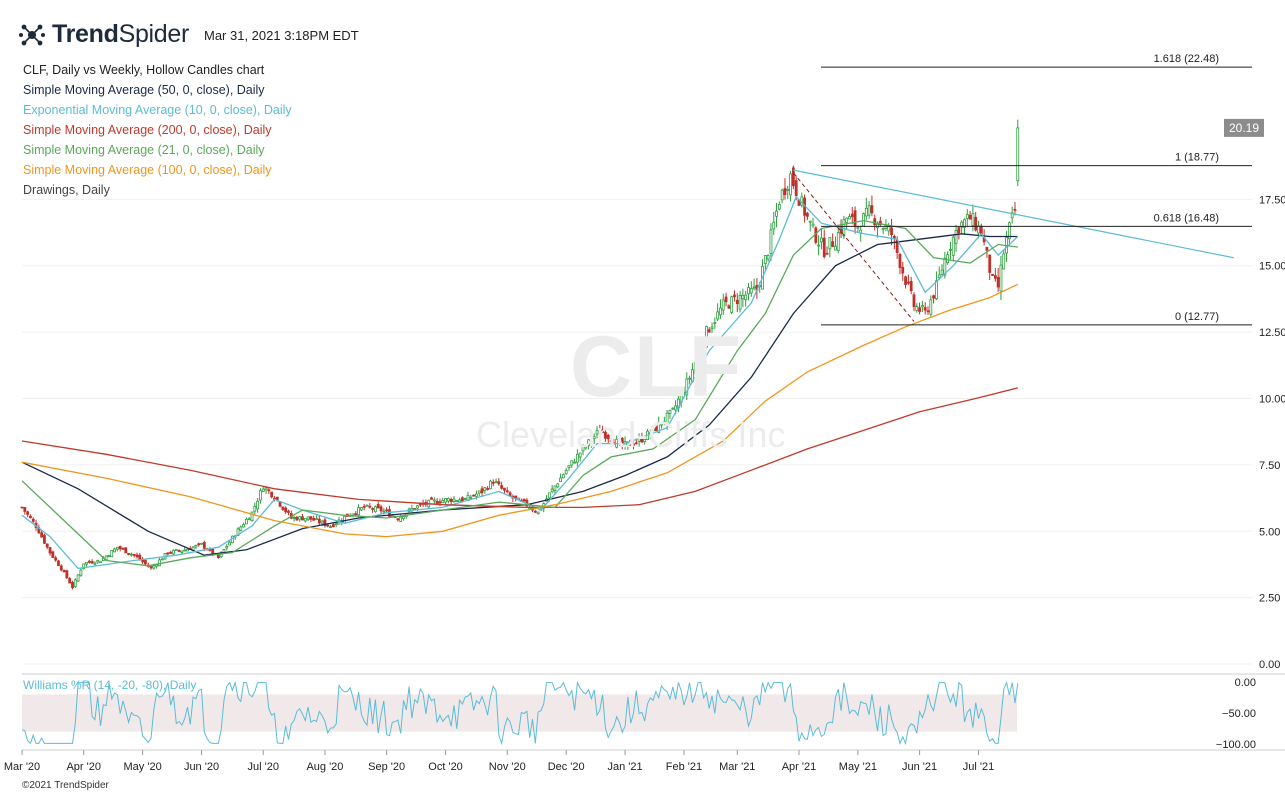  What do you see at coordinates (1269, 599) in the screenshot?
I see `price-tick-label: 2.50` at bounding box center [1269, 599].